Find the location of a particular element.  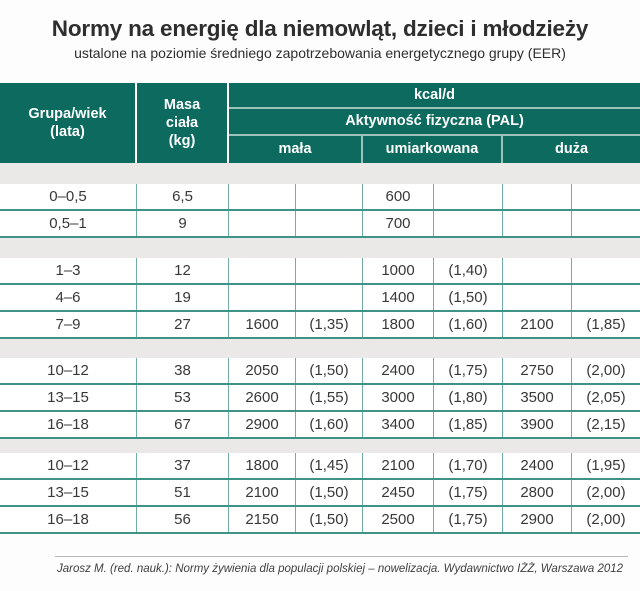

footer-divider is located at coordinates (341, 556).